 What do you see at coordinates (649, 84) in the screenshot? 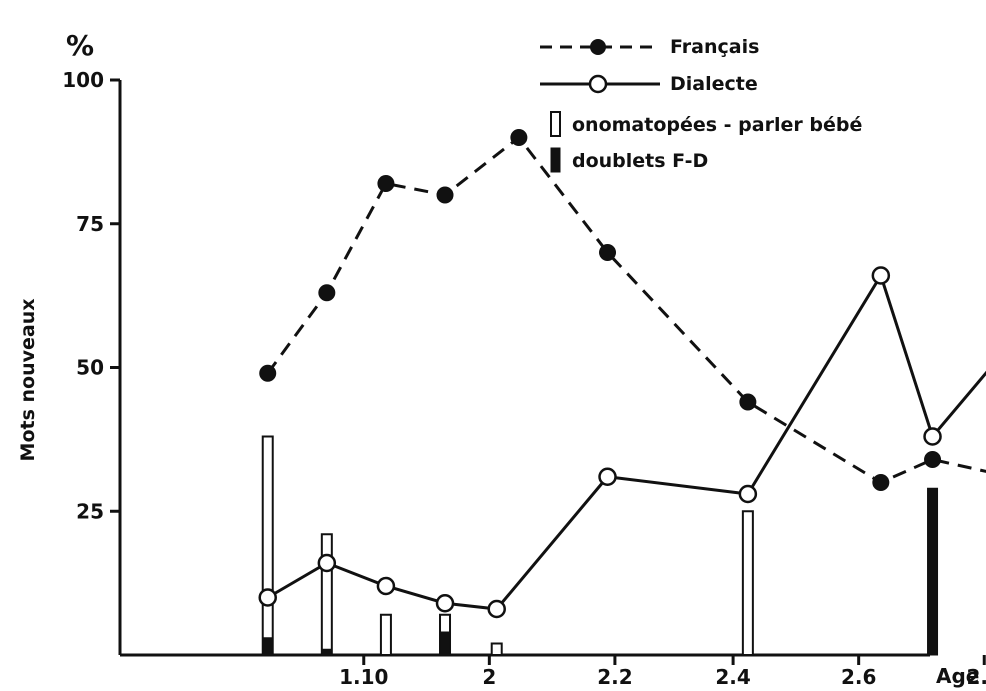
I see `legend-item-dialecte: Dialecte` at bounding box center [649, 84].